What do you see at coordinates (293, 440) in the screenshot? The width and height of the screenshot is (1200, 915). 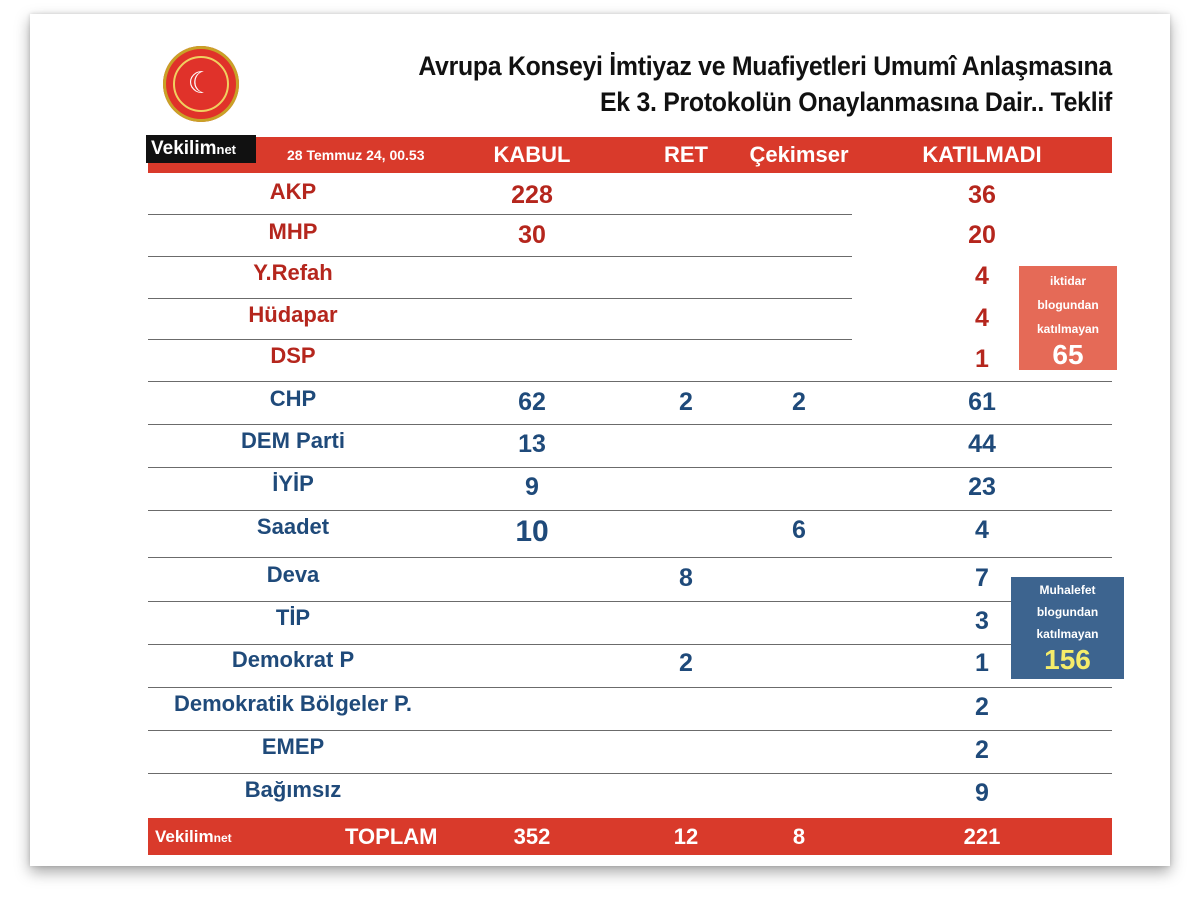 I see `party-name: DEM Parti` at bounding box center [293, 440].